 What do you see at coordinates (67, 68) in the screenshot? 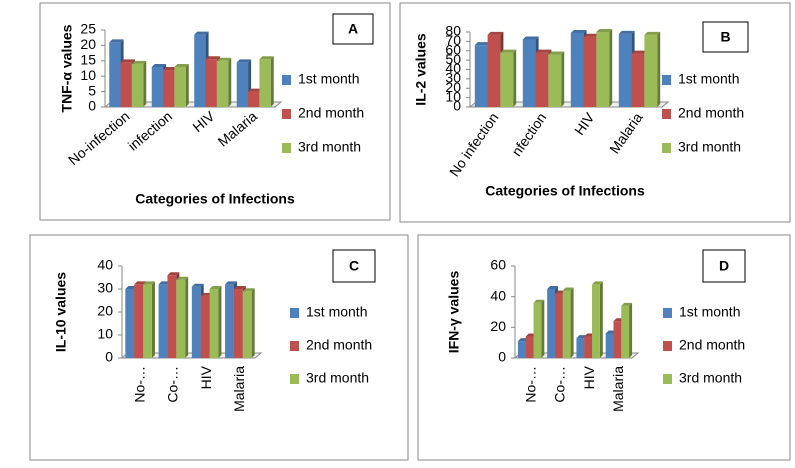
I see `y-axis-title: TNF-α values` at bounding box center [67, 68].